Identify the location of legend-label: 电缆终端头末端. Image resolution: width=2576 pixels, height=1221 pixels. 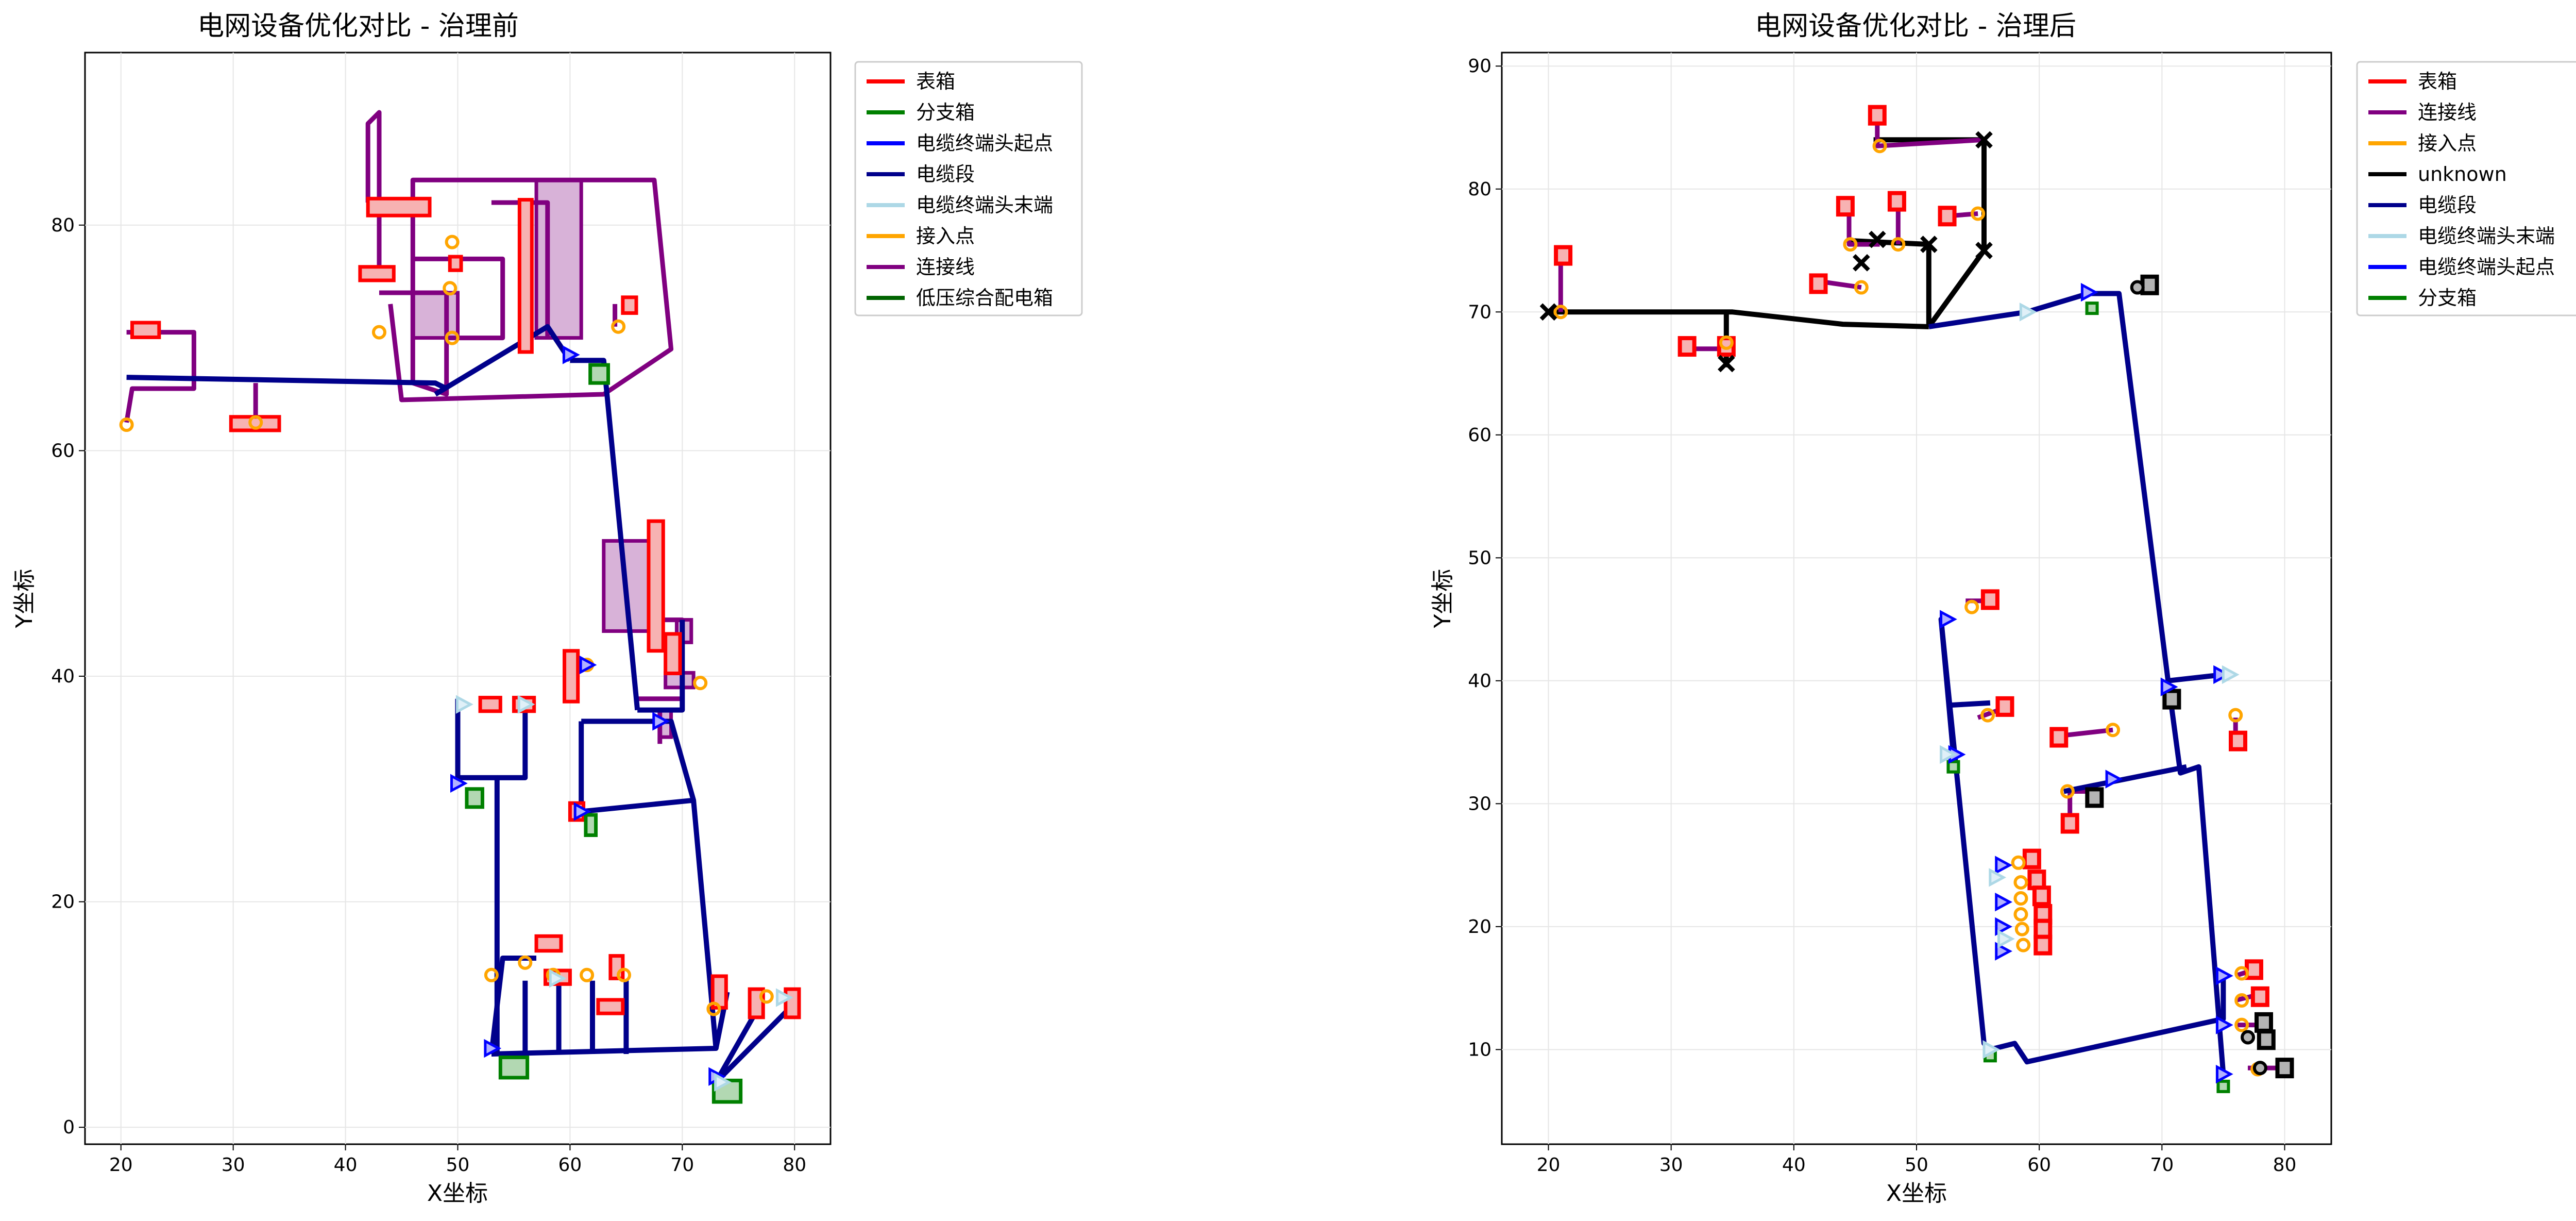
(2486, 236).